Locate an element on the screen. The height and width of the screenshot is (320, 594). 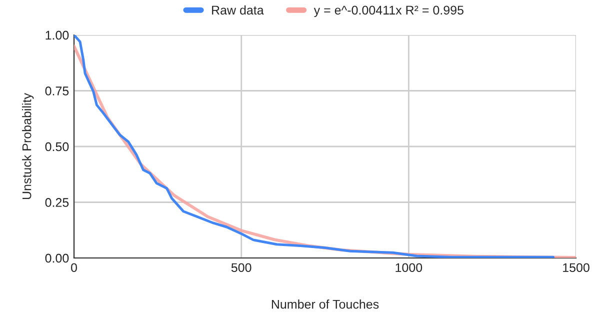
y-tick-label: 0.50 is located at coordinates (57, 147).